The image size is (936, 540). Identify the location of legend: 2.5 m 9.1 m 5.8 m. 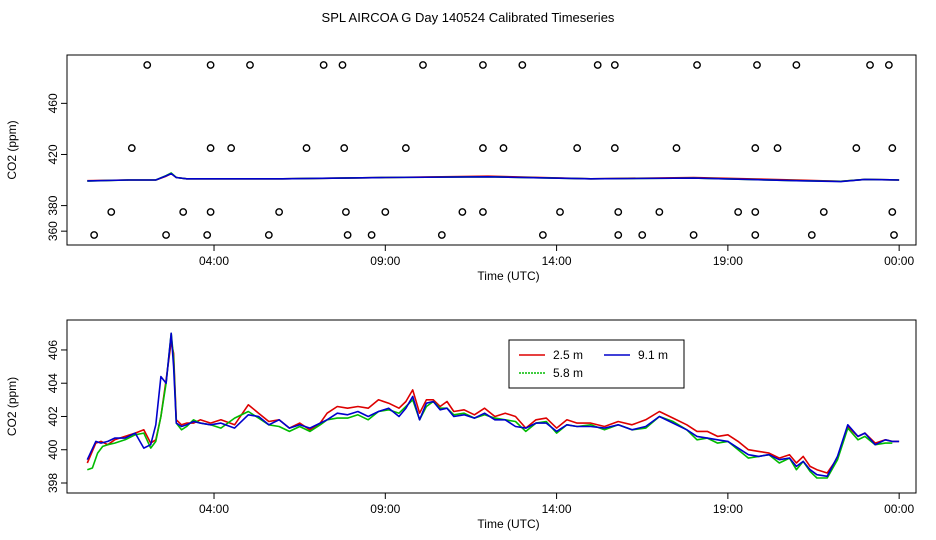
(596, 364).